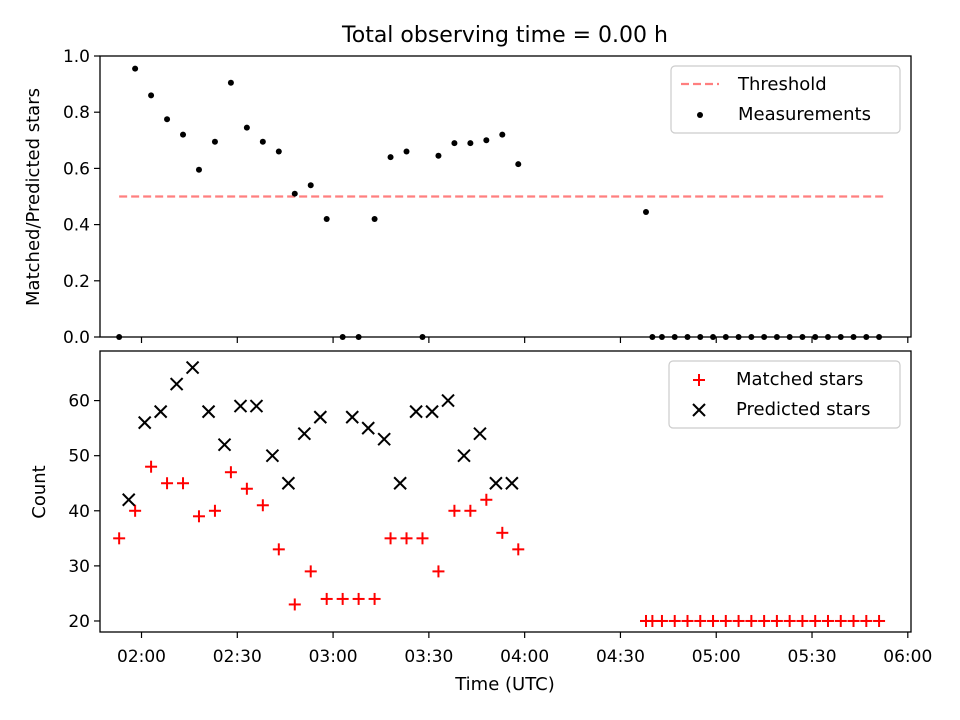 The width and height of the screenshot is (960, 720). What do you see at coordinates (237, 657) in the screenshot?
I see `bottom-xtick-label: 02:30` at bounding box center [237, 657].